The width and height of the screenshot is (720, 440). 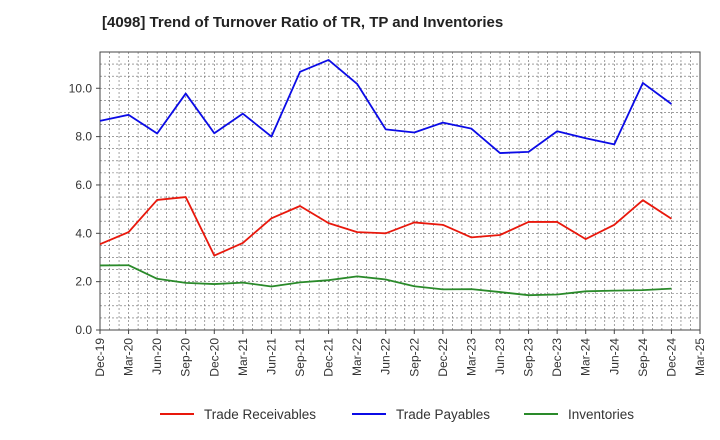 What do you see at coordinates (601, 414) in the screenshot?
I see `legend-label: Inventories` at bounding box center [601, 414].